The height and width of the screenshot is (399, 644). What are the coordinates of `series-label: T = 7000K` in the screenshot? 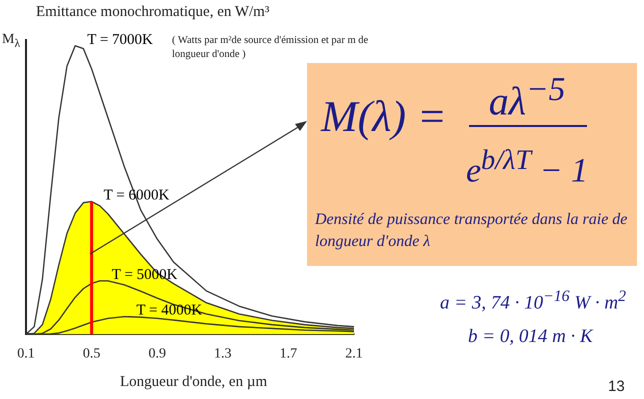 It's located at (120, 40).